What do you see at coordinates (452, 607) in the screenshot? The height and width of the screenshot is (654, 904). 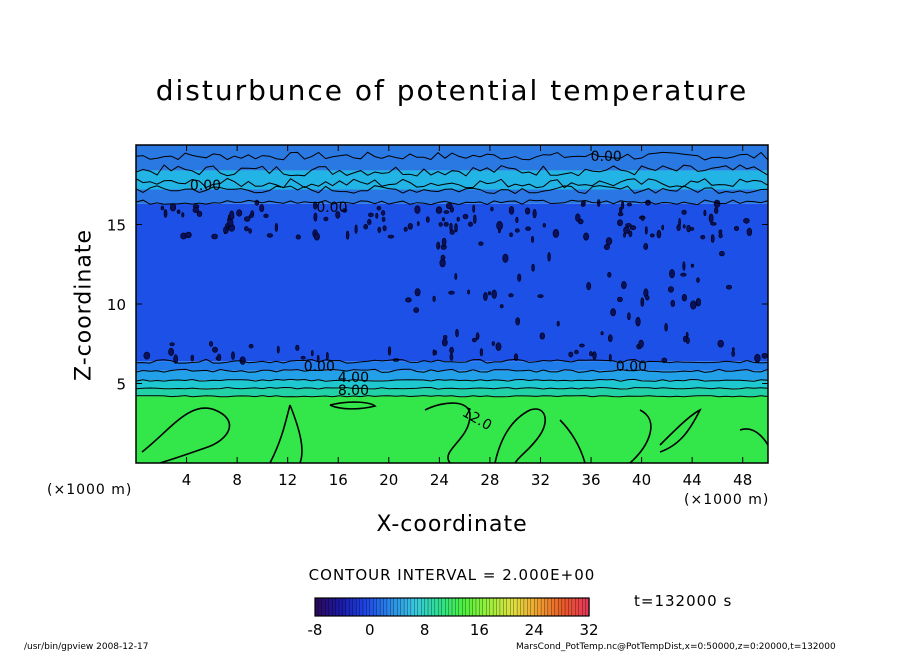 I see `colorbar-frame` at bounding box center [452, 607].